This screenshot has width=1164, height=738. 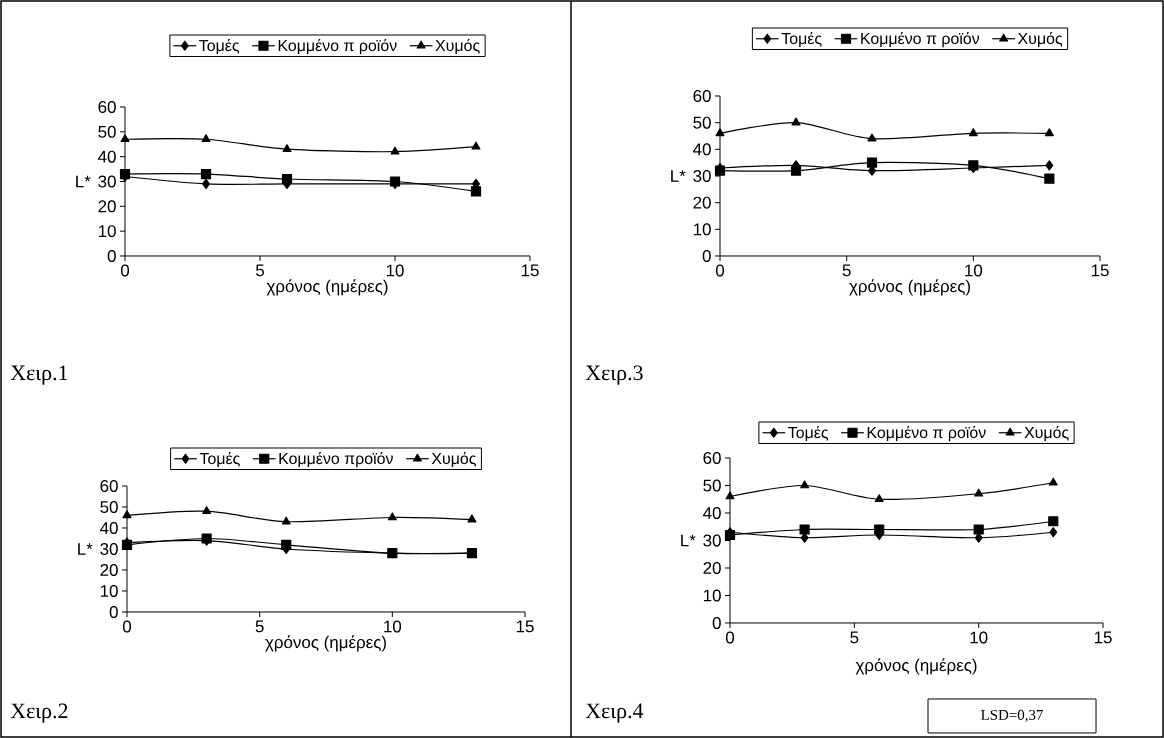 What do you see at coordinates (336, 460) in the screenshot?
I see `legend-label: Κομμένο προϊόν` at bounding box center [336, 460].